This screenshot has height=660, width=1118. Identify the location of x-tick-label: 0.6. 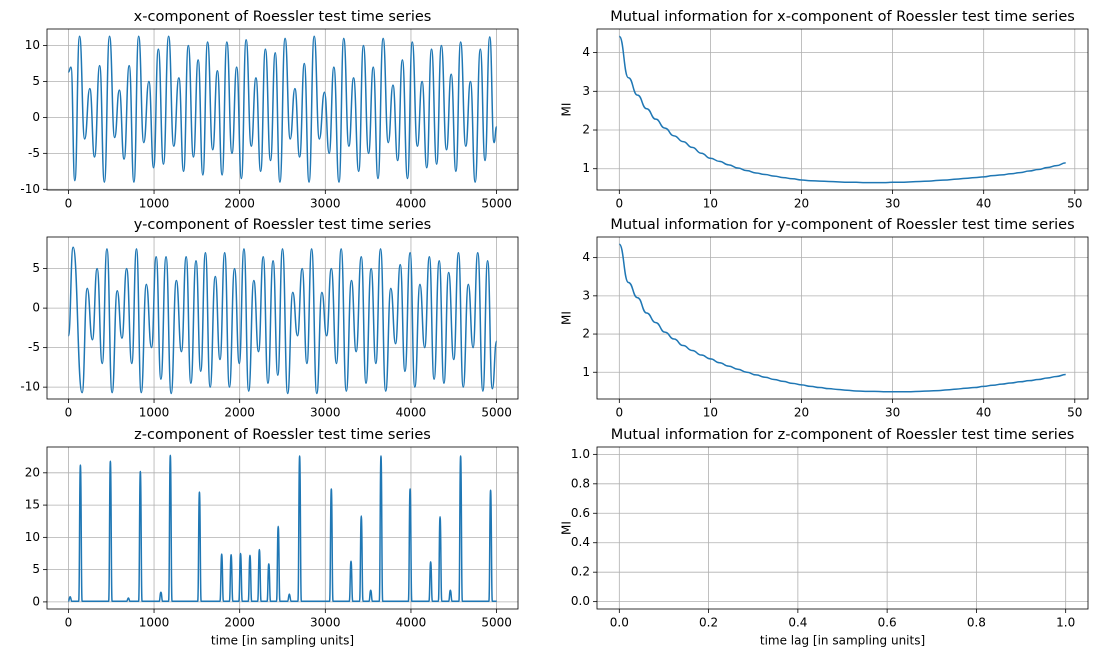
(887, 623).